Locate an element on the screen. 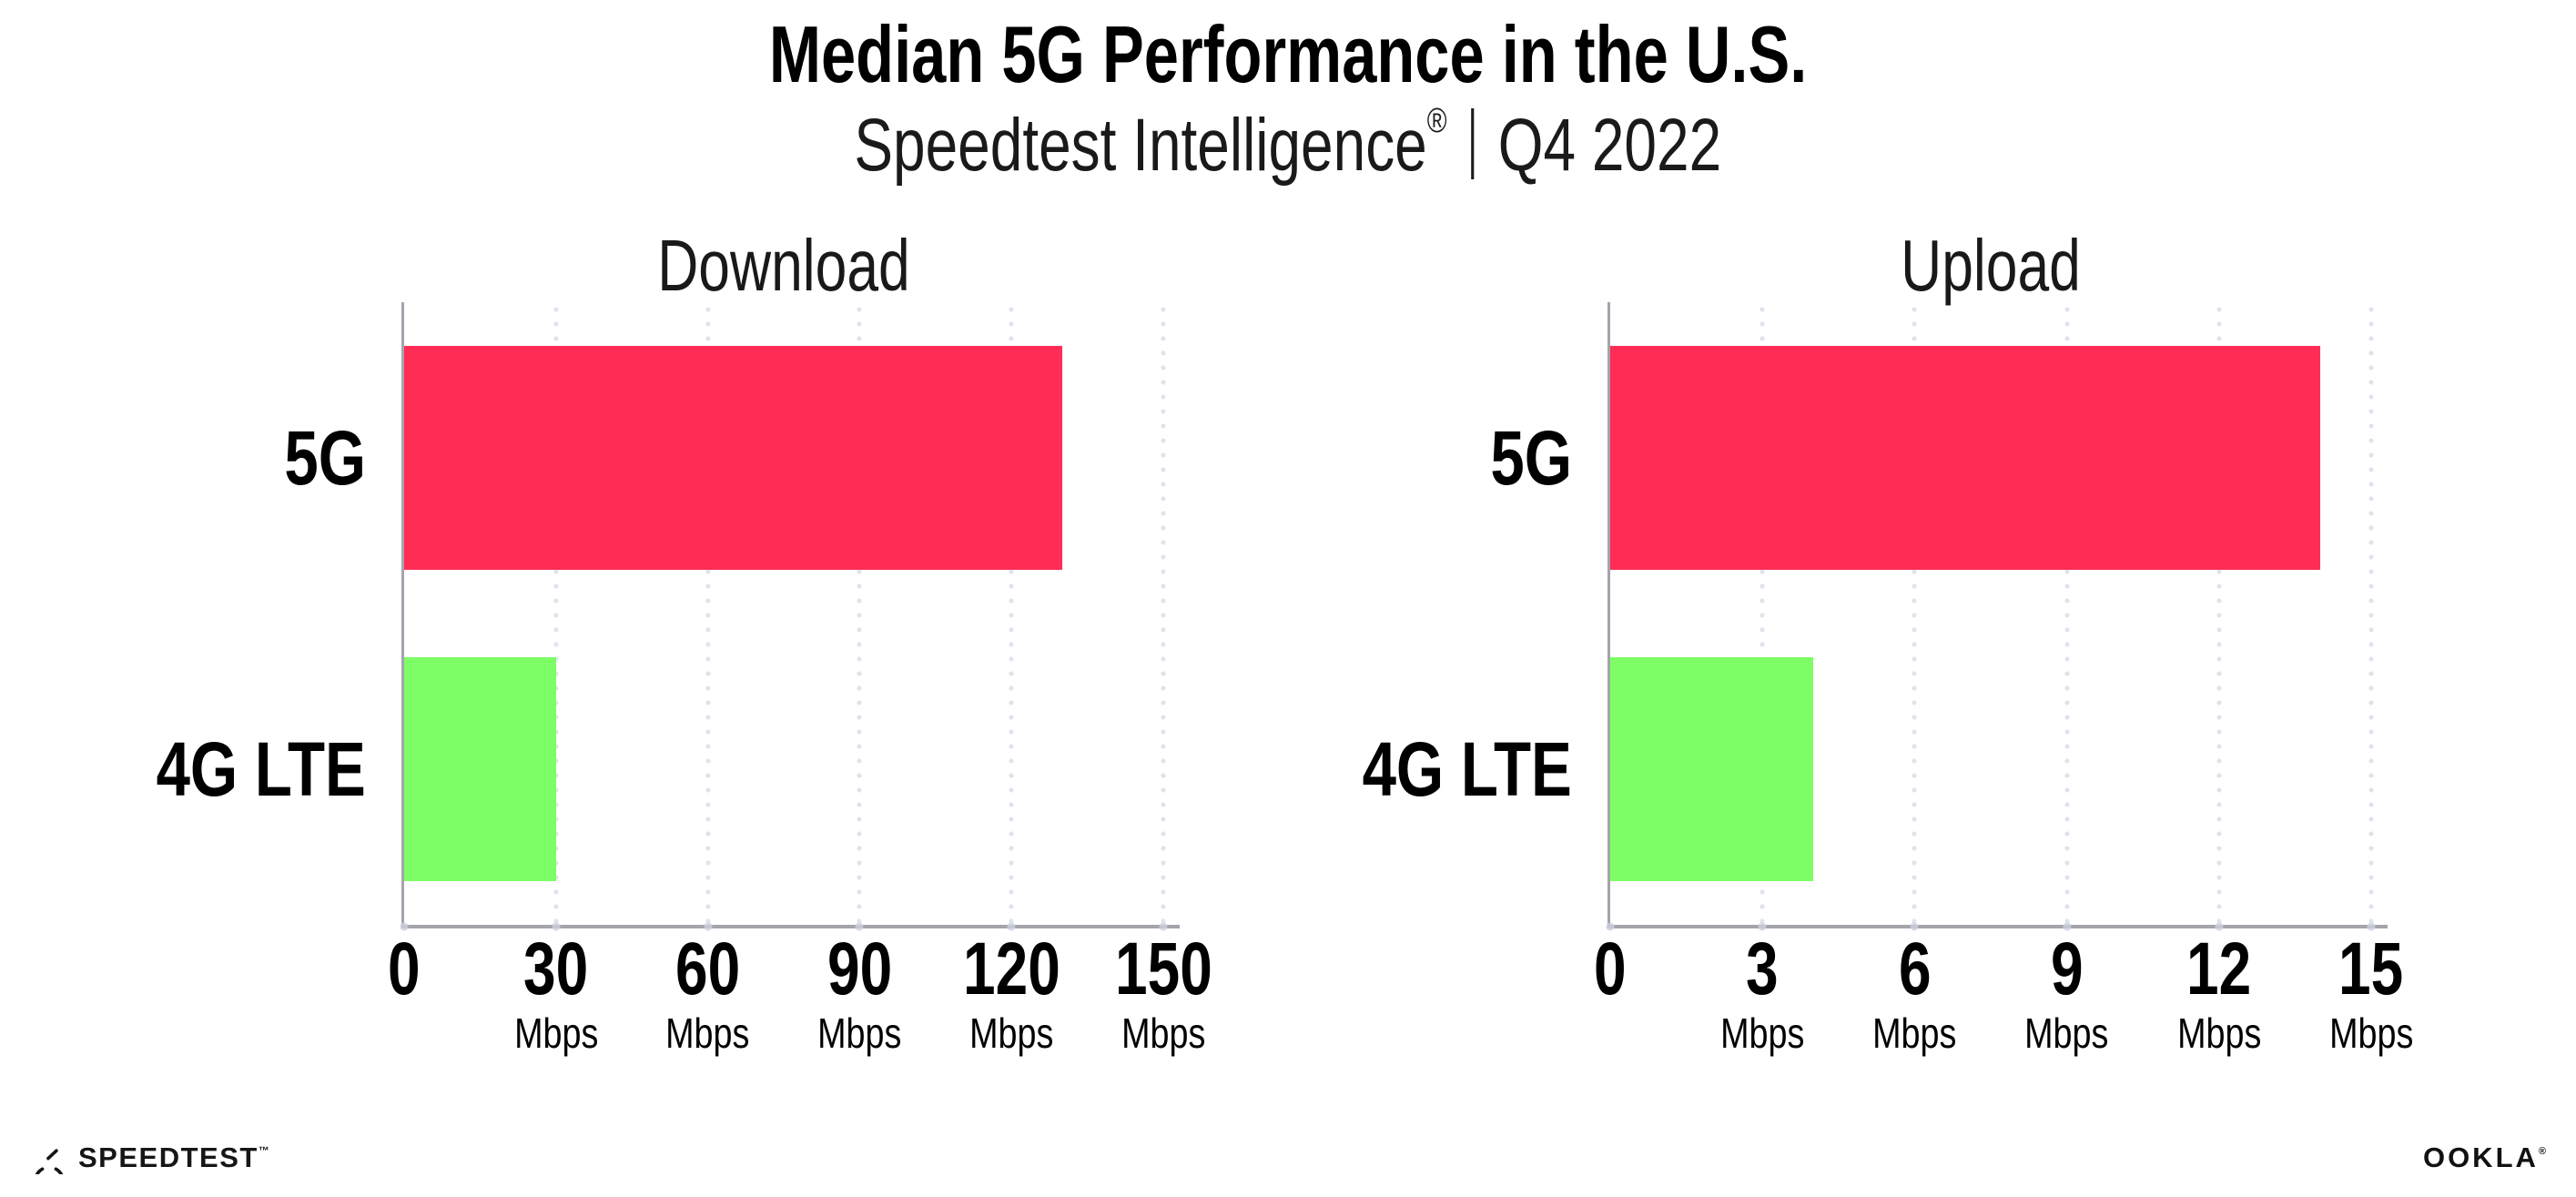  tick-number: 60 is located at coordinates (708, 969).